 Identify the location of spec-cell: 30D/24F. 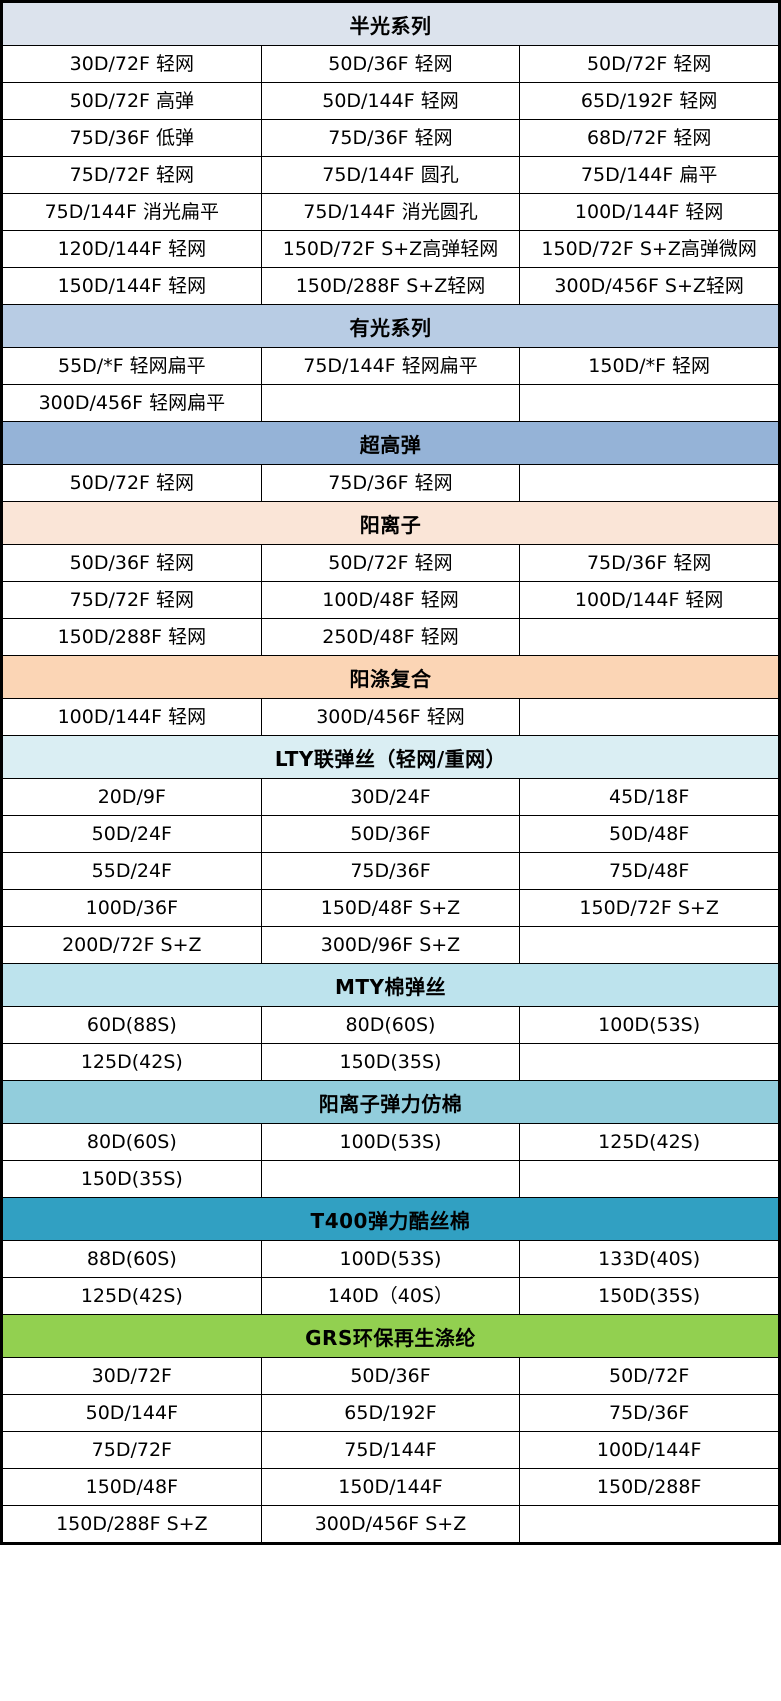
(390, 797).